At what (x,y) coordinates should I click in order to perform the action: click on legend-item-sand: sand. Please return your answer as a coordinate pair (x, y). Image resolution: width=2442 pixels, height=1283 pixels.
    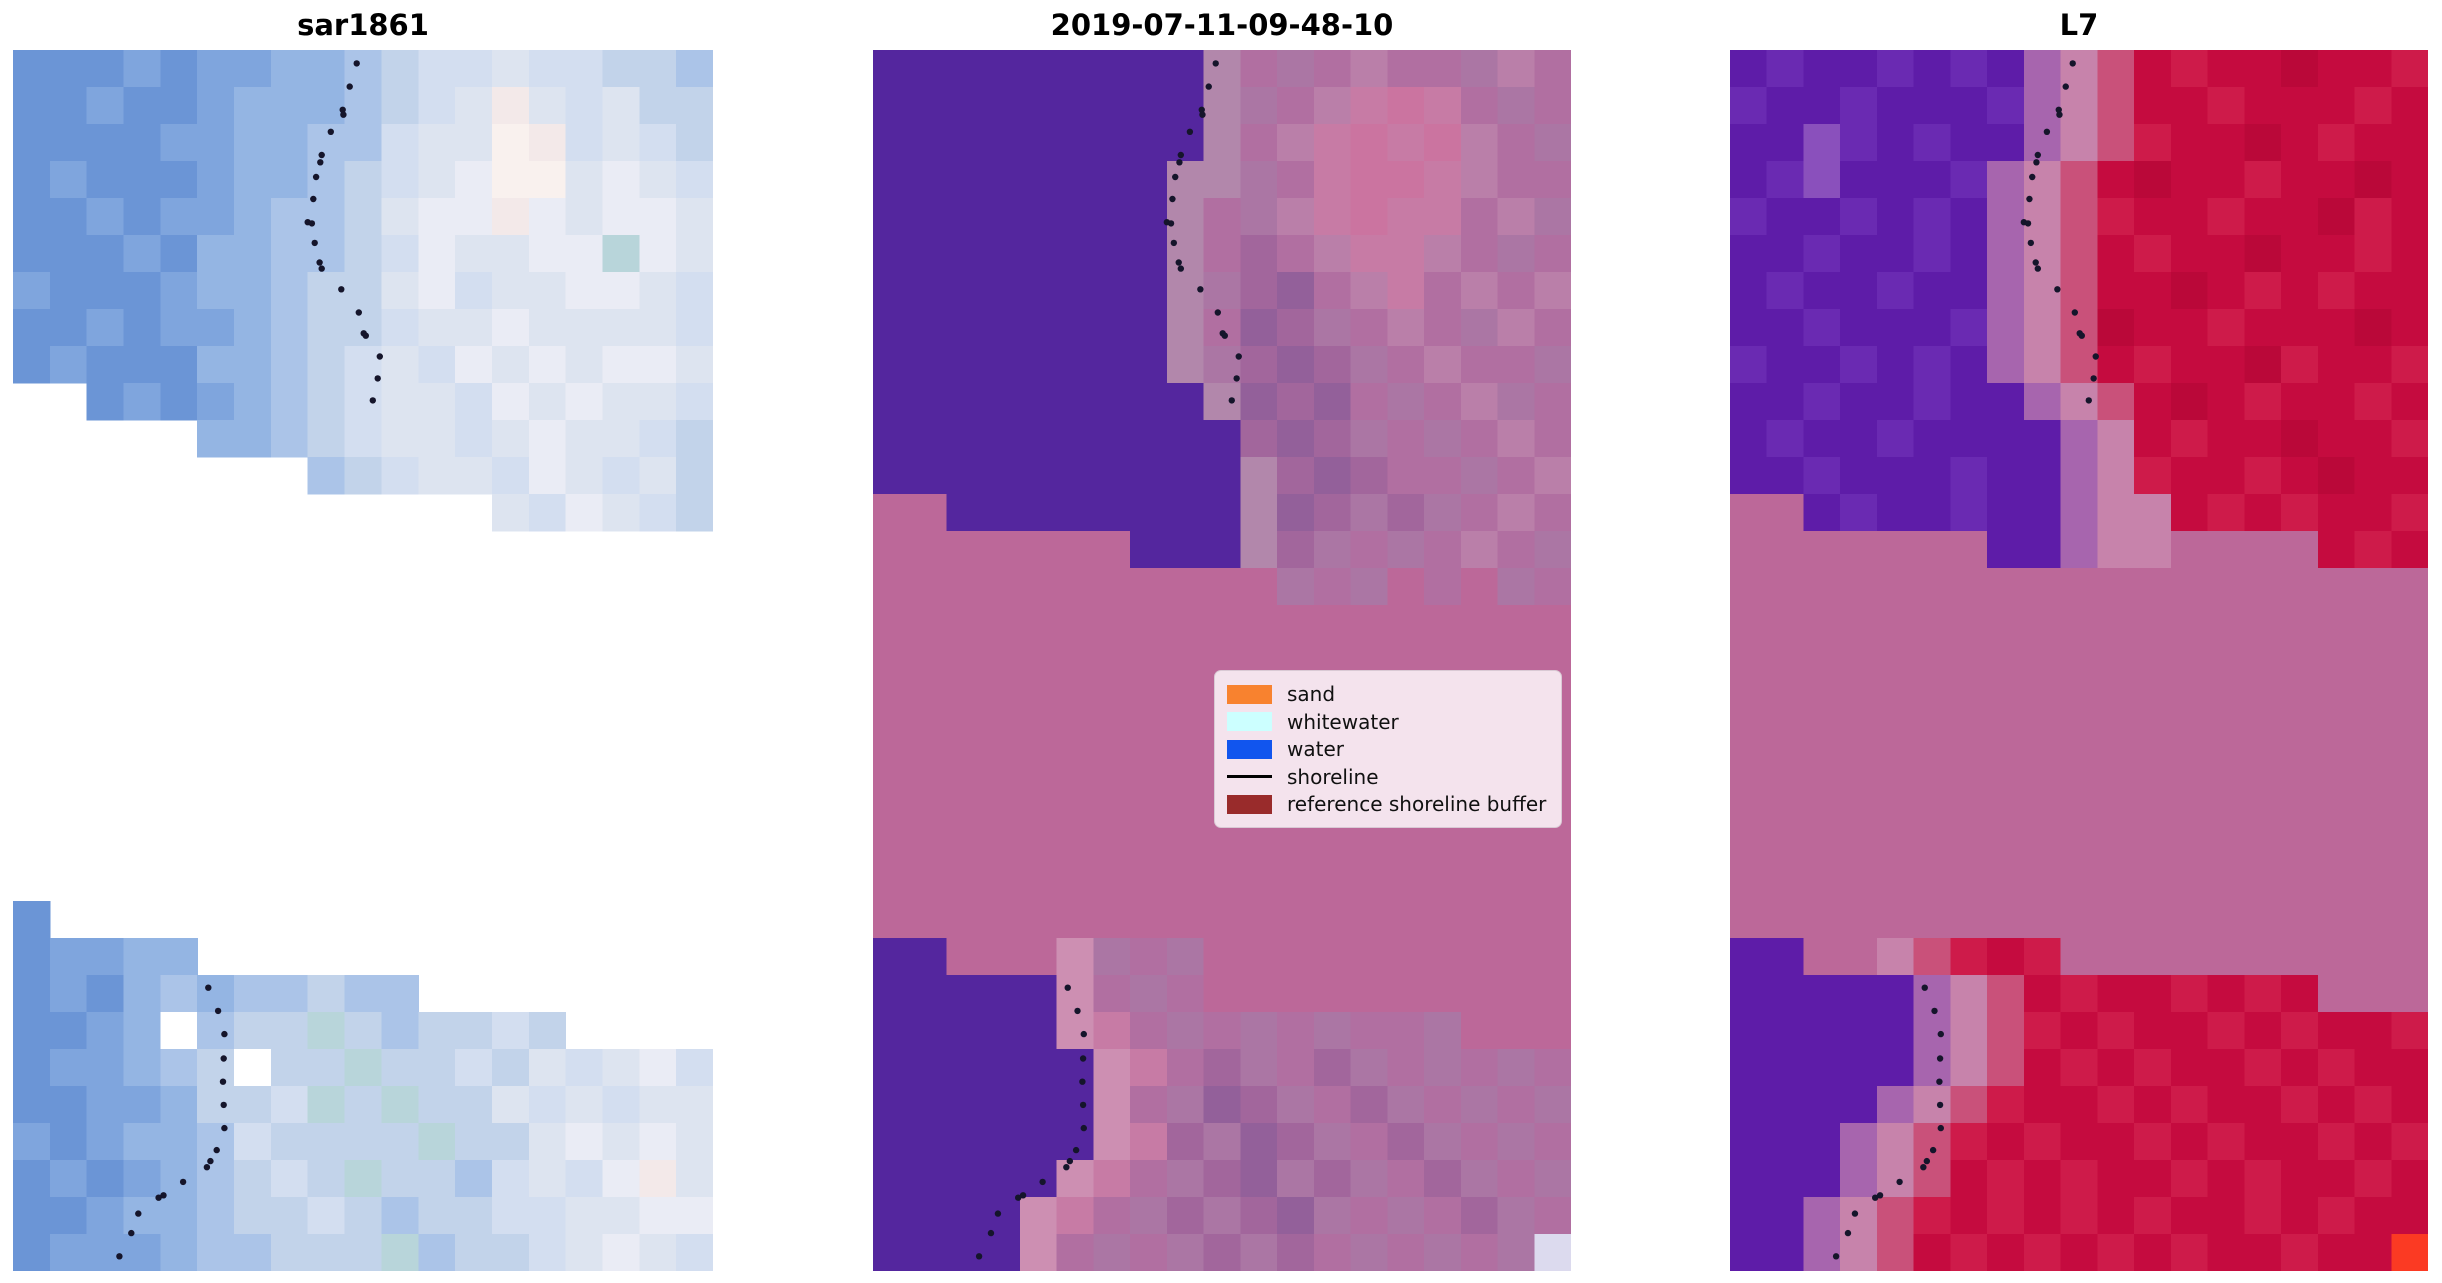
    Looking at the image, I should click on (1388, 694).